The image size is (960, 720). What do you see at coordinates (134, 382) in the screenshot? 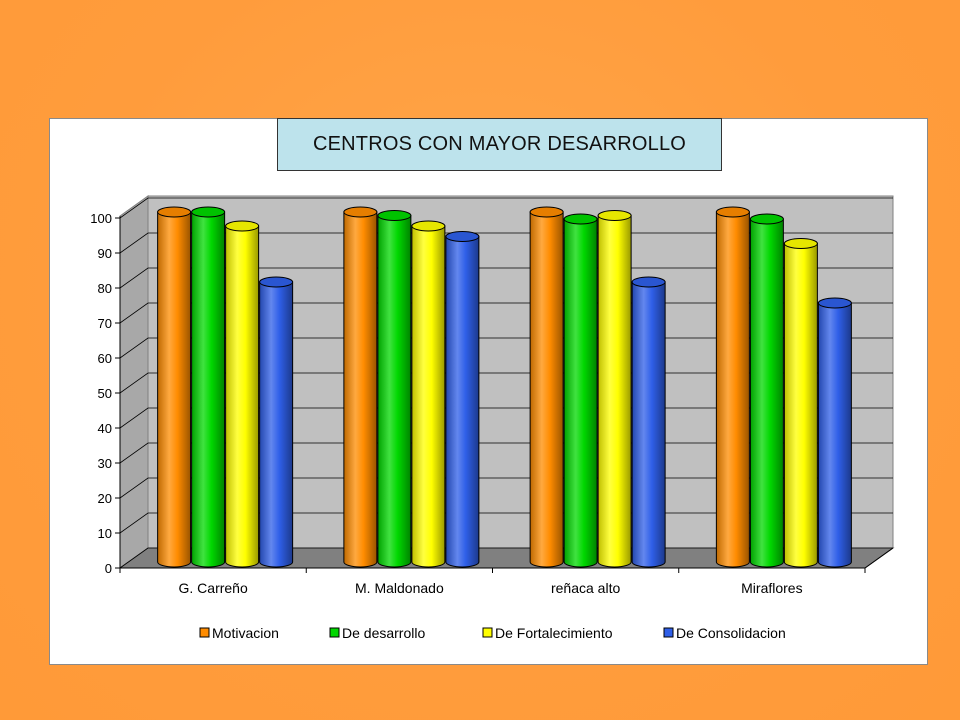
I see `chart-side-wall` at bounding box center [134, 382].